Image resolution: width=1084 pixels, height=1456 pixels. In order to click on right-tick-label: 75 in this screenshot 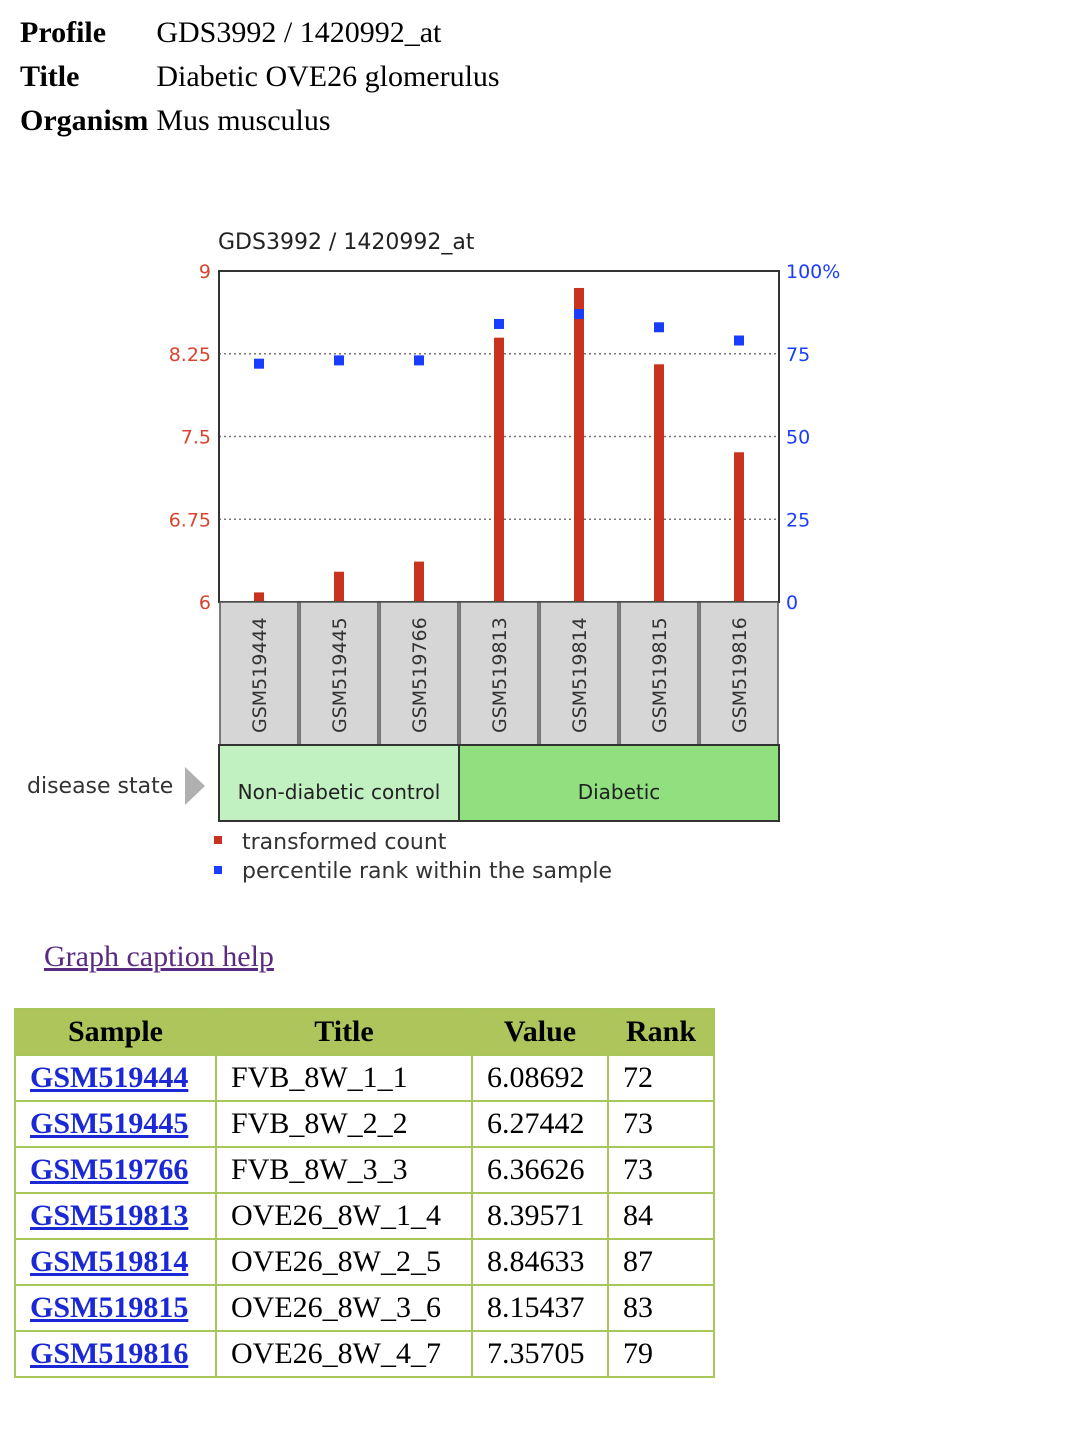, I will do `click(798, 355)`.